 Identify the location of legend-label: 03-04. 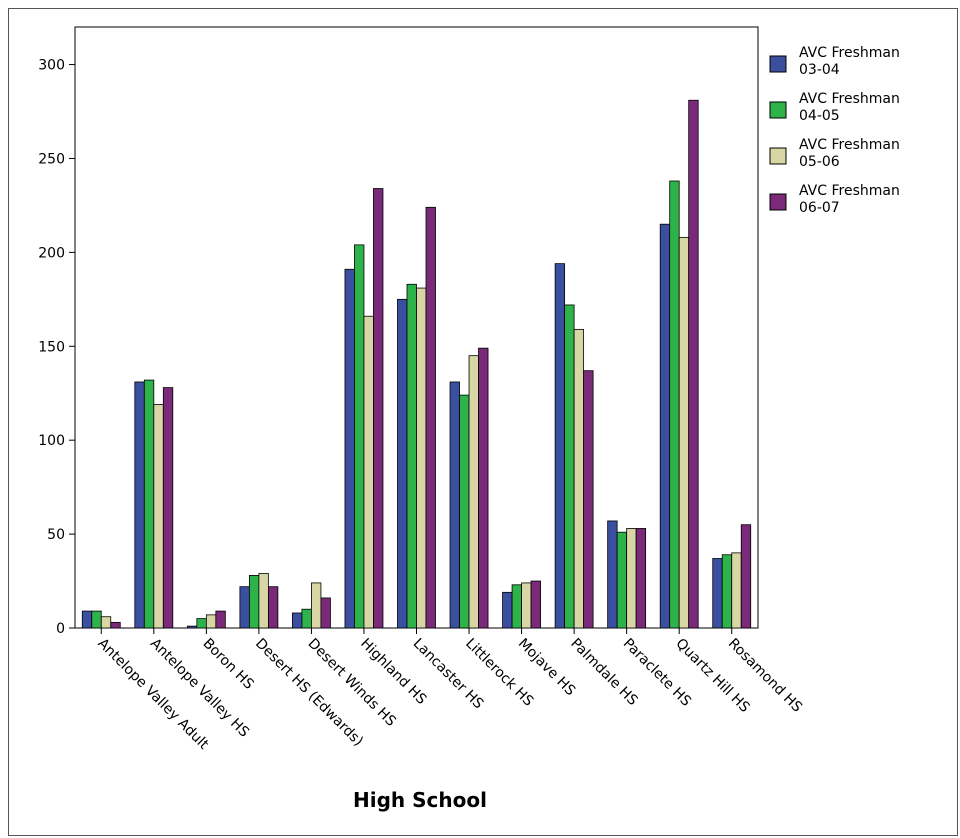
(819, 70).